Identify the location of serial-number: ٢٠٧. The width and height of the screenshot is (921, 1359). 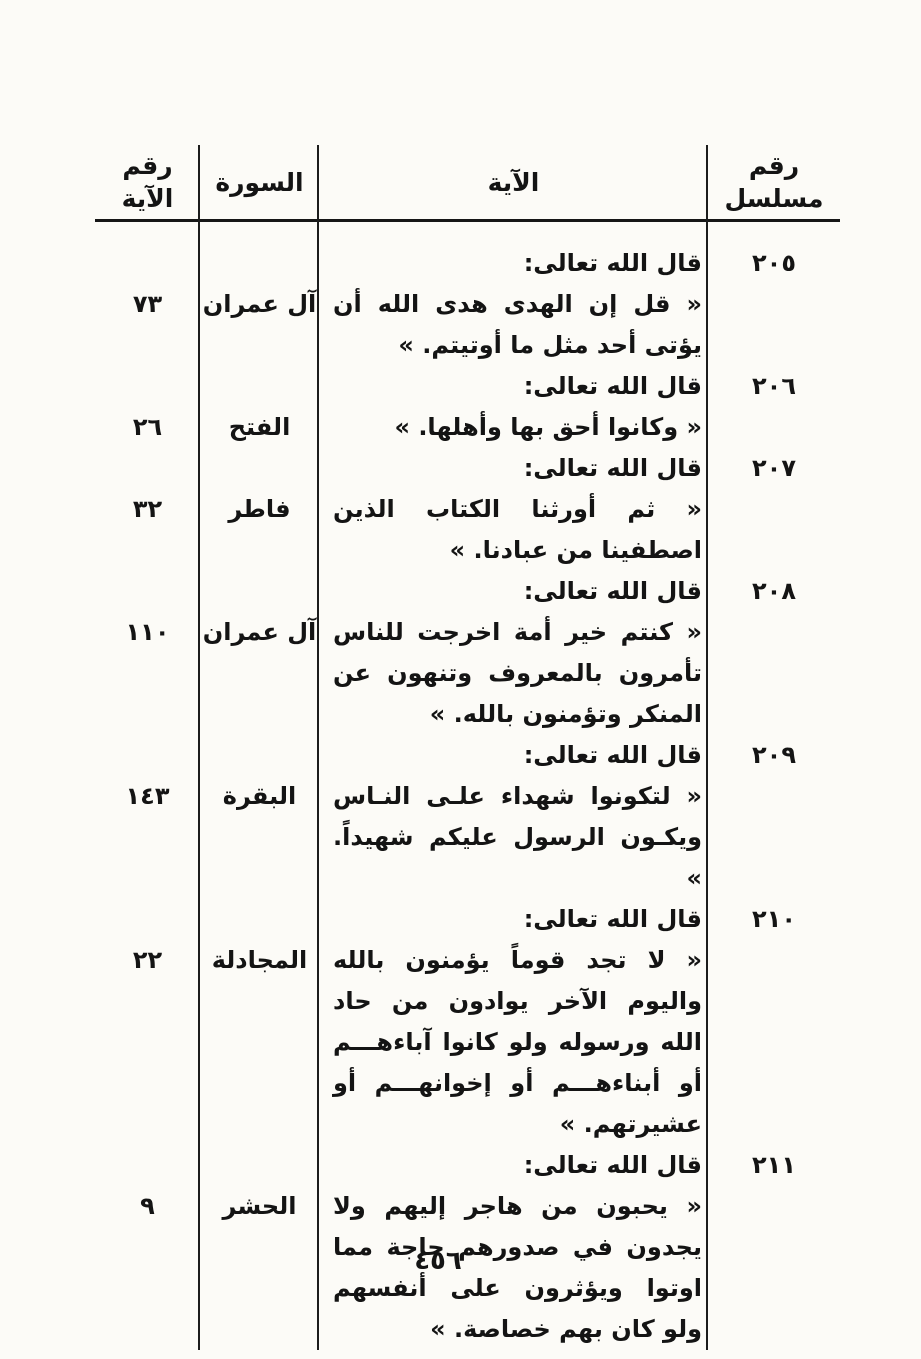
(774, 468).